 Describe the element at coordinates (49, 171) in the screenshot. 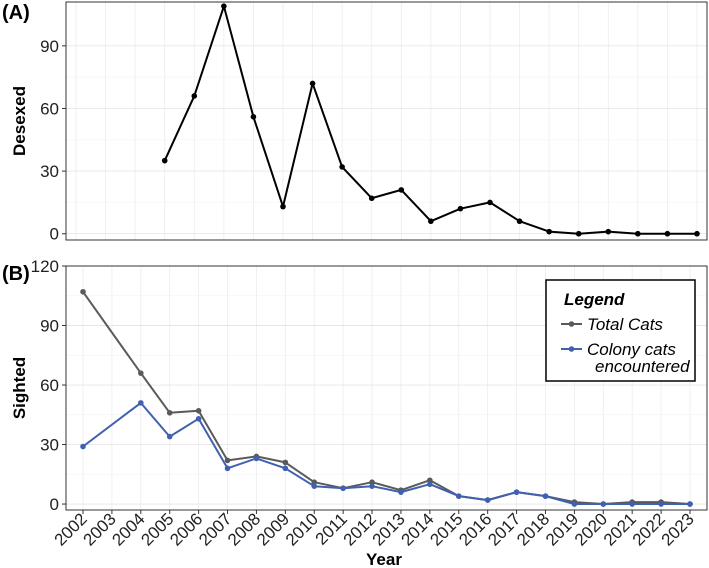

I see `panel-a-y-tick-label: 30` at that location.